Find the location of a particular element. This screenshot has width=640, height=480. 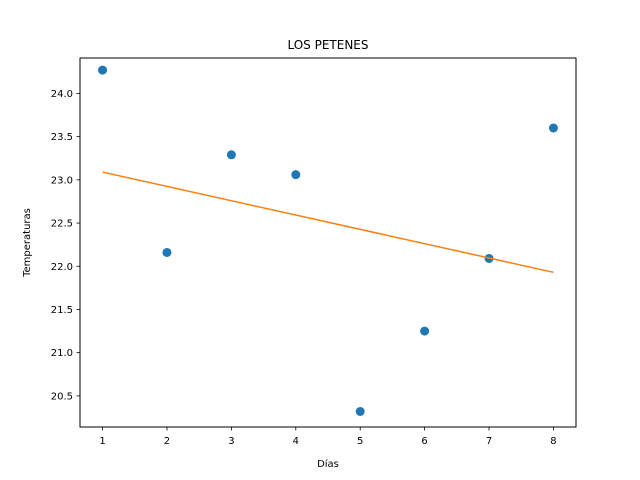

x-tick-label: 7 is located at coordinates (489, 441).